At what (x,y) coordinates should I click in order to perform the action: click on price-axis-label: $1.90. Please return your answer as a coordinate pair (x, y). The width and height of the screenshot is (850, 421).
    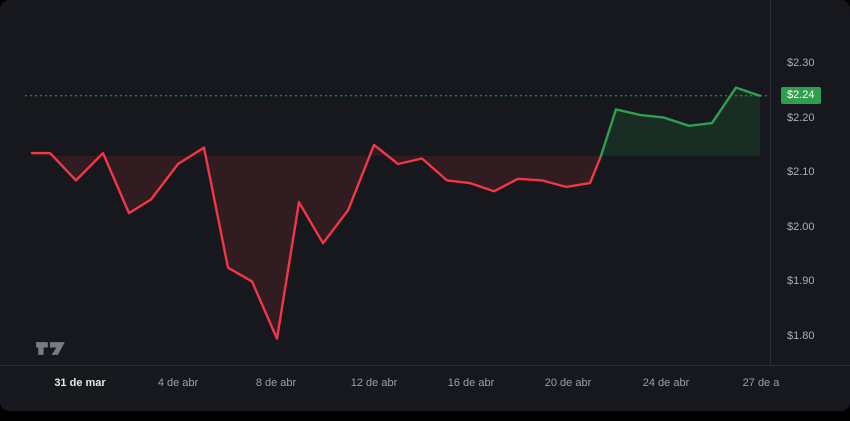
    Looking at the image, I should click on (801, 281).